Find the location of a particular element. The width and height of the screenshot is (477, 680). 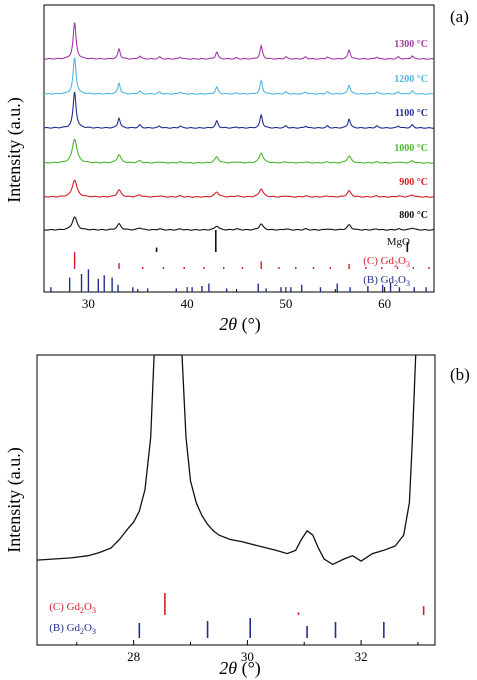

series-800-c-line is located at coordinates (238, 223).